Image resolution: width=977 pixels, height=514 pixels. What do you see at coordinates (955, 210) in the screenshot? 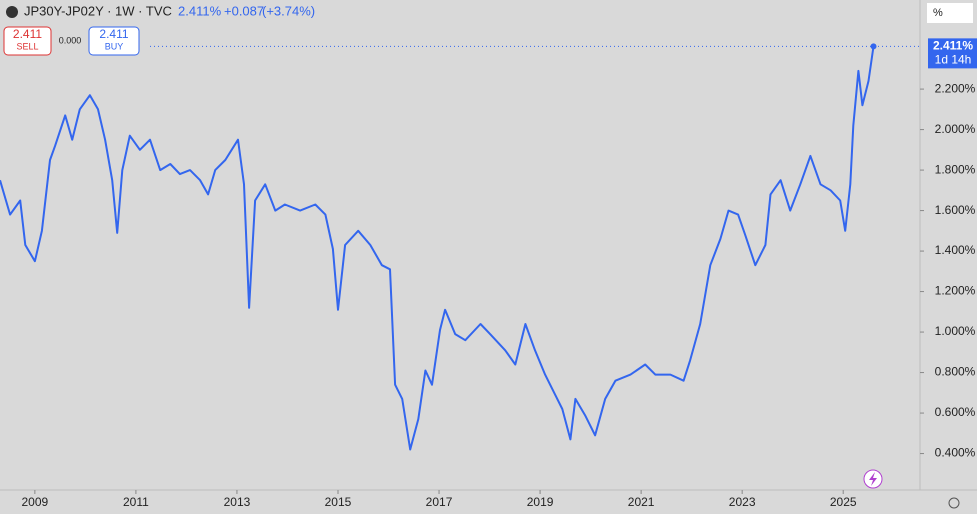
I see `y-tick-label: 1.600%` at bounding box center [955, 210].